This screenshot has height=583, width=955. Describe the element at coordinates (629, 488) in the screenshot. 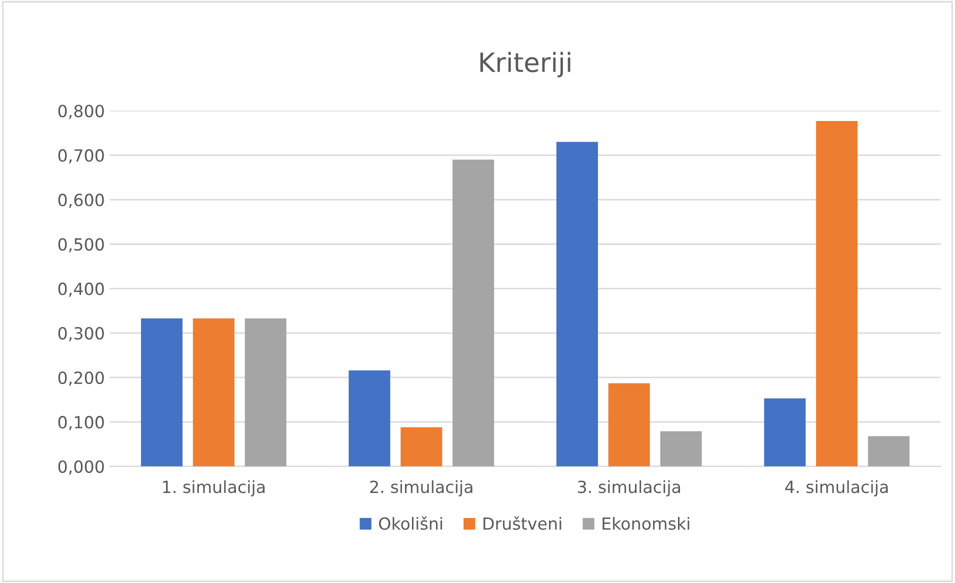

I see `x-tick-label: 3. simulacija` at that location.